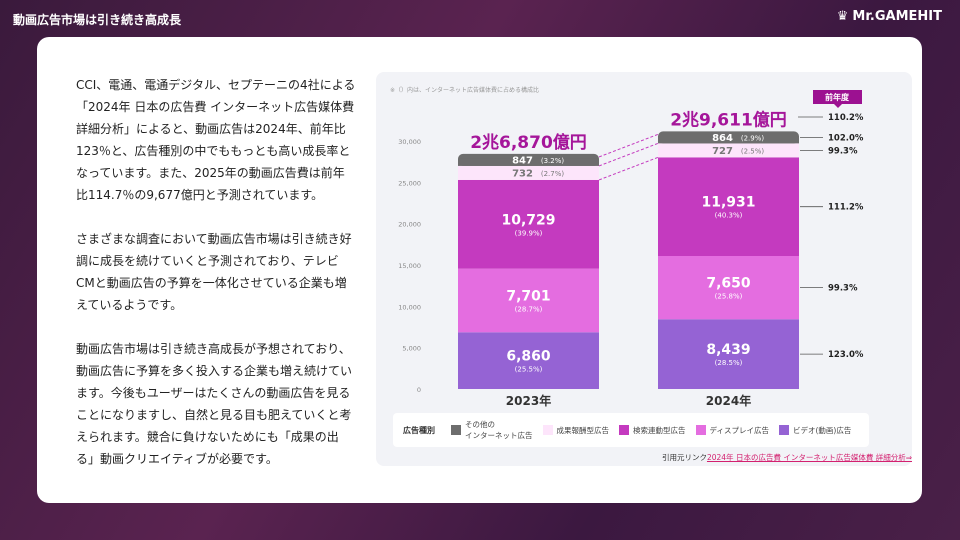 This screenshot has height=540, width=960. Describe the element at coordinates (528, 400) in the screenshot. I see `x-tick-label: 2023年` at that location.